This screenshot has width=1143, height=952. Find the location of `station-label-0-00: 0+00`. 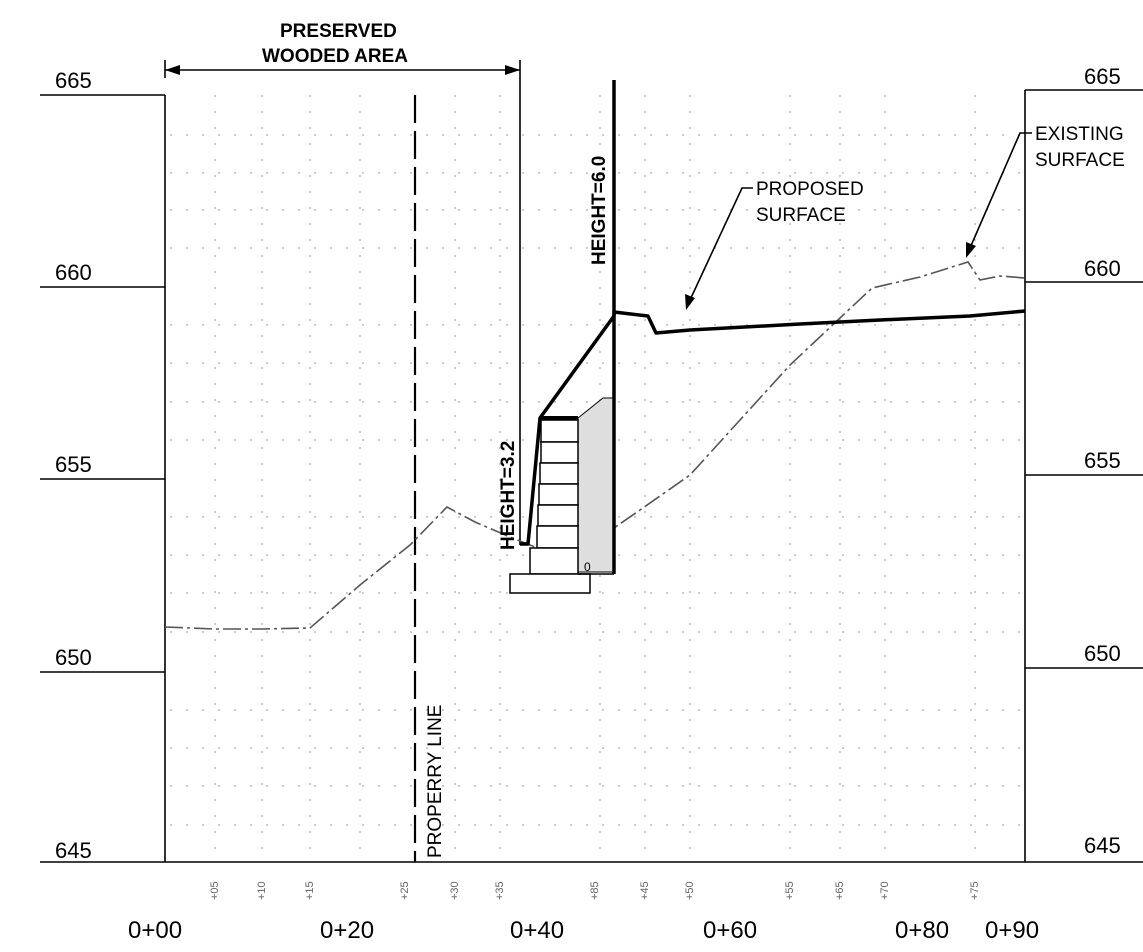

station-label-0-00: 0+00 is located at coordinates (155, 930).